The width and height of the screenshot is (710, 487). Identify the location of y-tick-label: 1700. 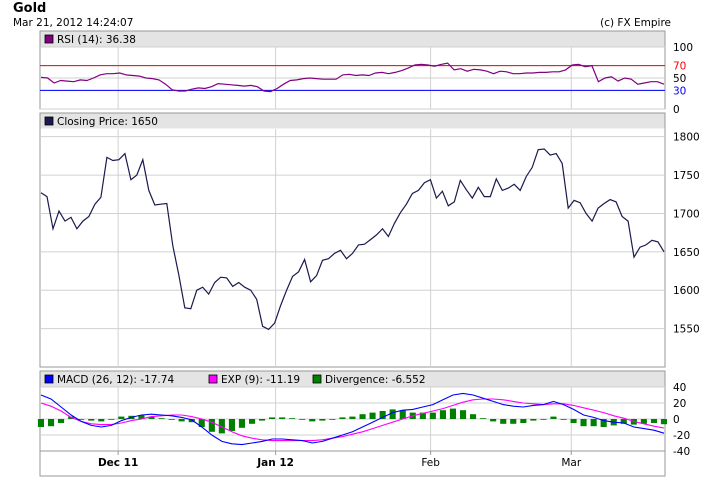
(686, 214).